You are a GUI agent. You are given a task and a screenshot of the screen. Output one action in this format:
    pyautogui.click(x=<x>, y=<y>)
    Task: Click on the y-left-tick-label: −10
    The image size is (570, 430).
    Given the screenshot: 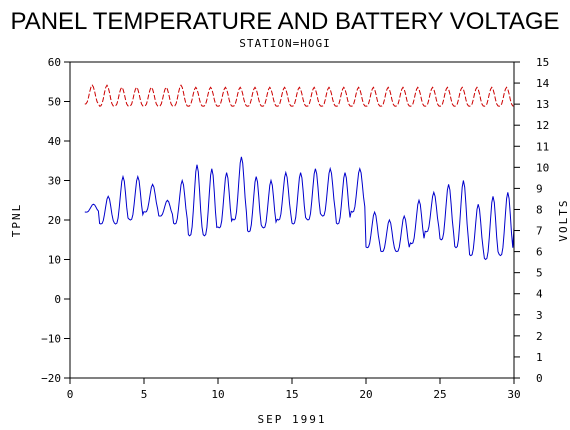 What is the action you would take?
    pyautogui.click(x=51, y=339)
    